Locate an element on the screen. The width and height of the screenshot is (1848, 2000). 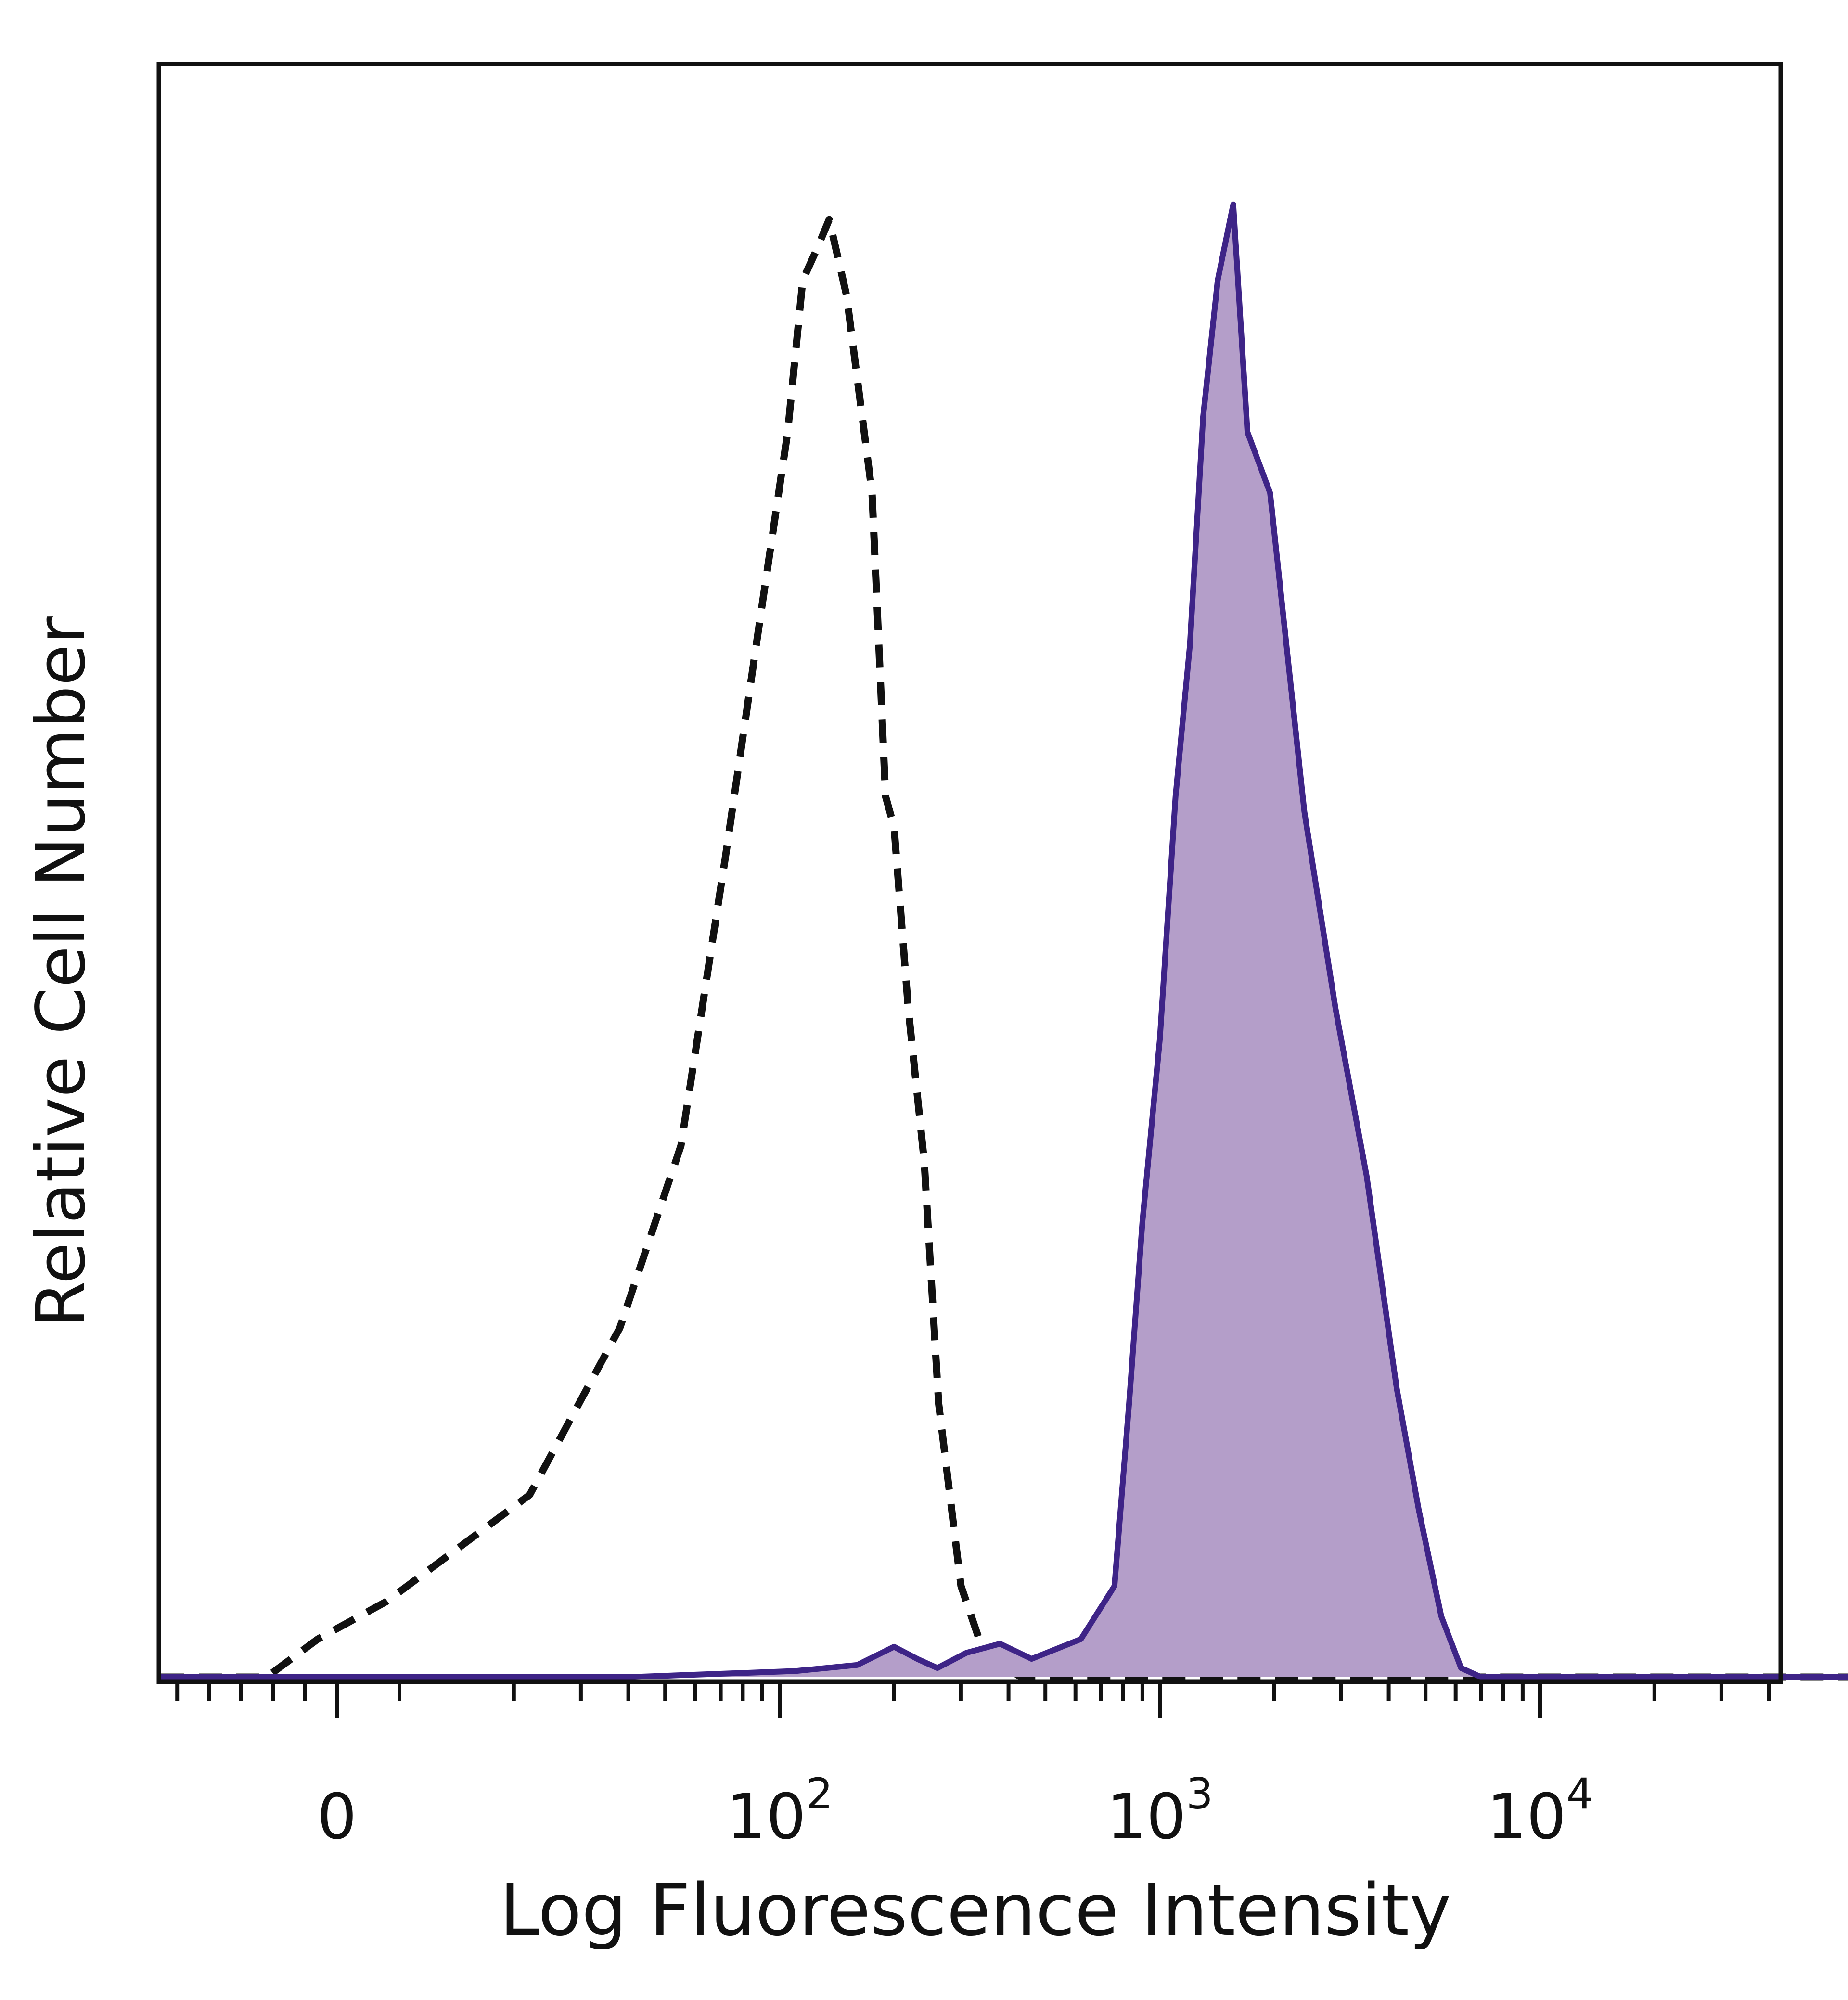
x-tick-labels: 0102103104105 is located at coordinates (955, 1811).